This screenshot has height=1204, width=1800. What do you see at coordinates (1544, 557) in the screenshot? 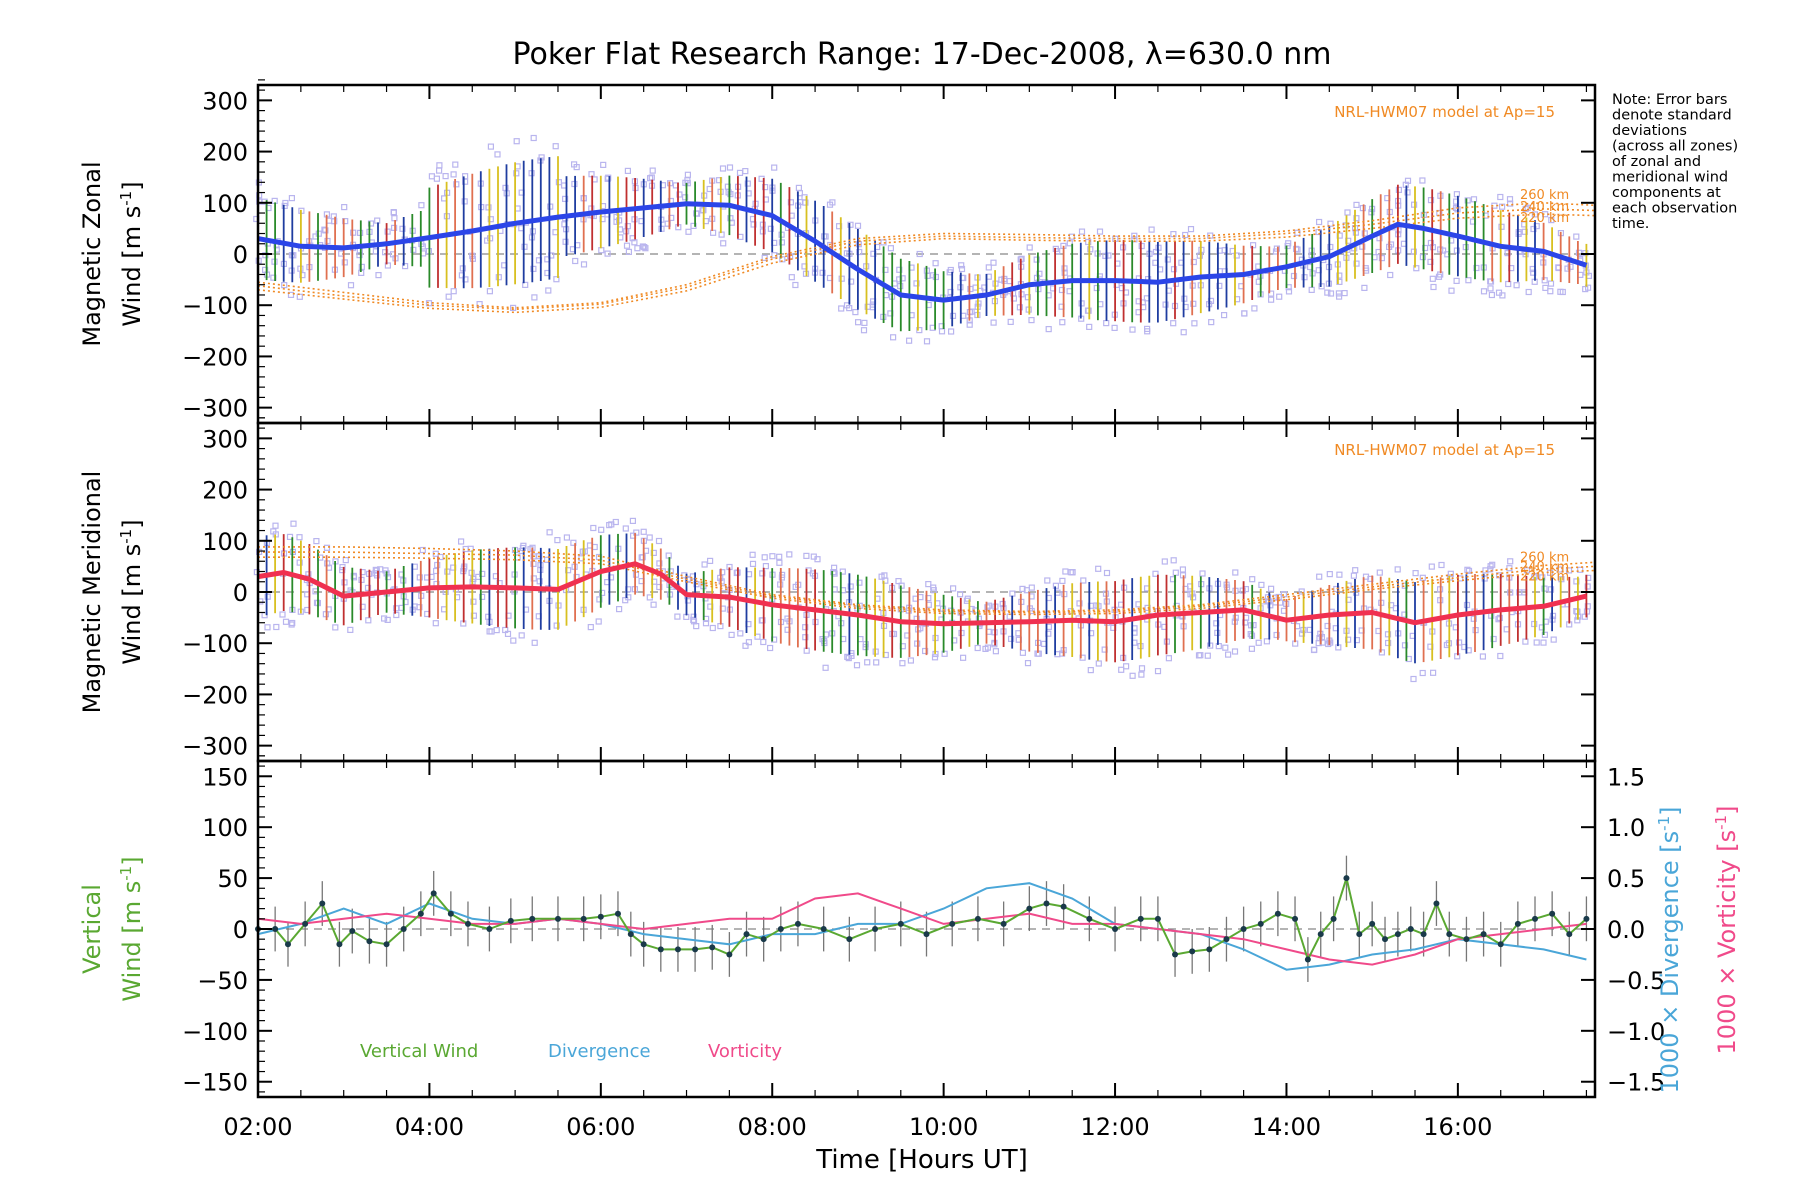
I see `model-level-label: 260 km` at bounding box center [1544, 557].